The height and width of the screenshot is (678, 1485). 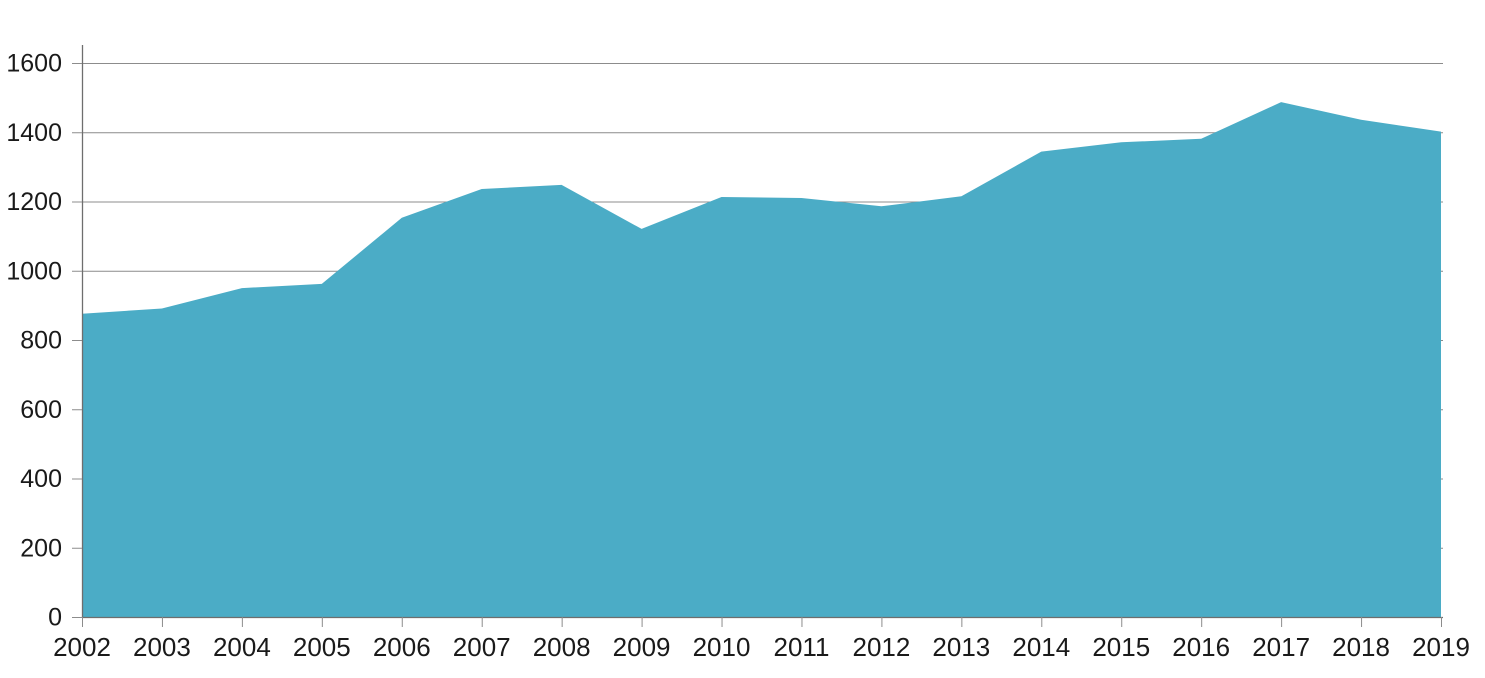 What do you see at coordinates (562, 647) in the screenshot?
I see `x-axis-tick-label: 2008` at bounding box center [562, 647].